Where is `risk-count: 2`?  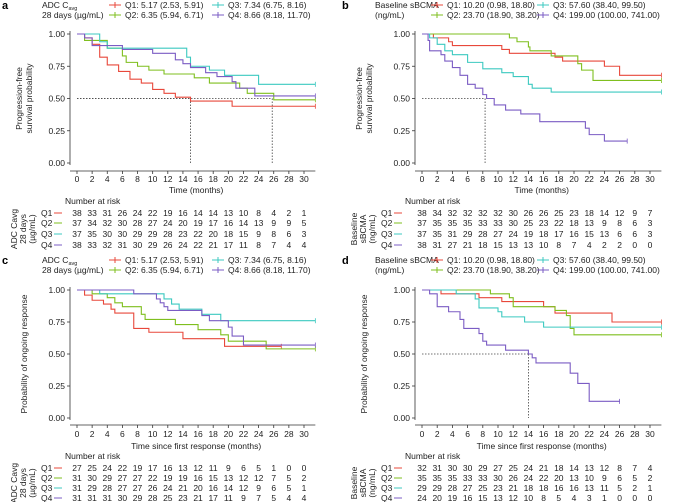
risk-count: 2 is located at coordinates (619, 245).